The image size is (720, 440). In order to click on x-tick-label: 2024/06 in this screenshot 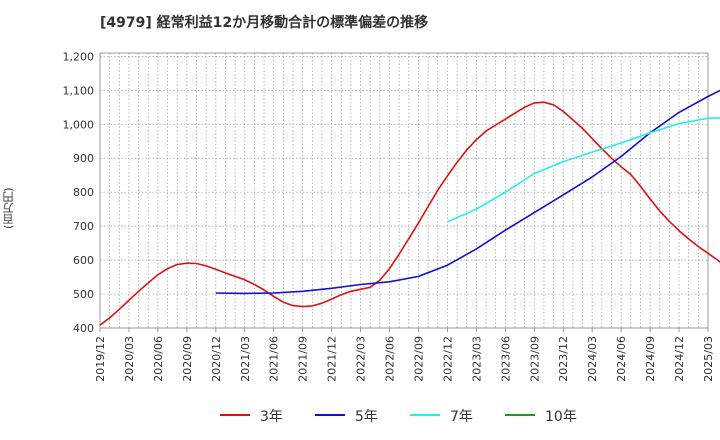, I will do `click(621, 359)`.